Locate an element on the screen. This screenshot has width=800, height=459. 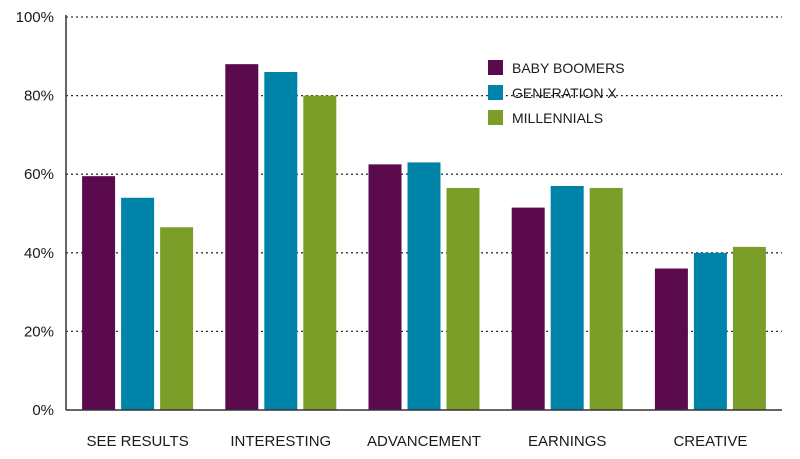
y-axis-tick-labels: 0% 20% 40% 60% 80% 100% is located at coordinates (35, 214).